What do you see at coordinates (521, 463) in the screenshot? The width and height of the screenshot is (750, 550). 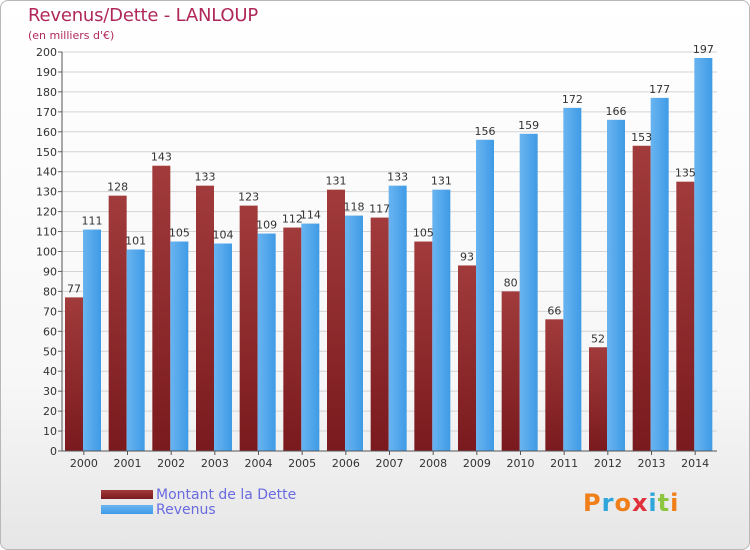 I see `x-tick-label: 2010` at bounding box center [521, 463].